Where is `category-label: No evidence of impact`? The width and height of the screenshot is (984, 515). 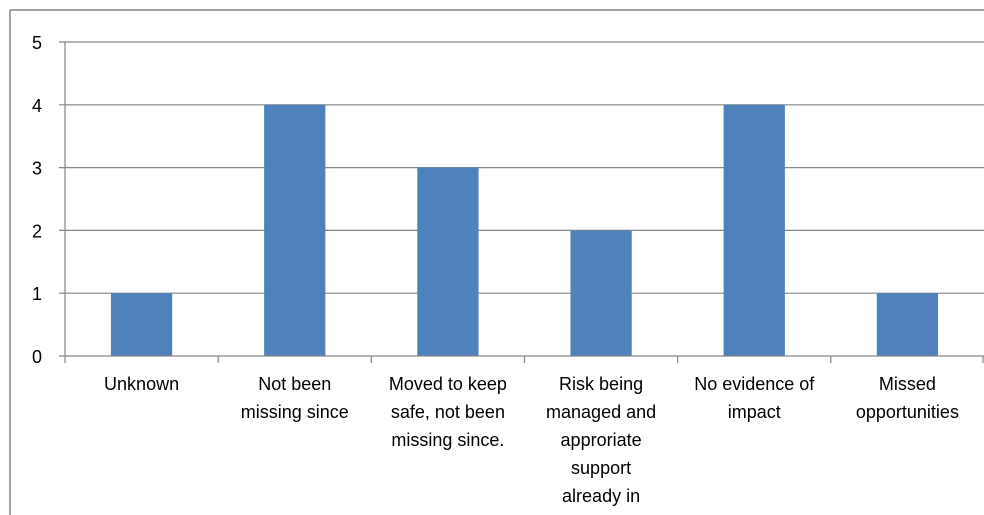 category-label: No evidence of impact is located at coordinates (754, 398).